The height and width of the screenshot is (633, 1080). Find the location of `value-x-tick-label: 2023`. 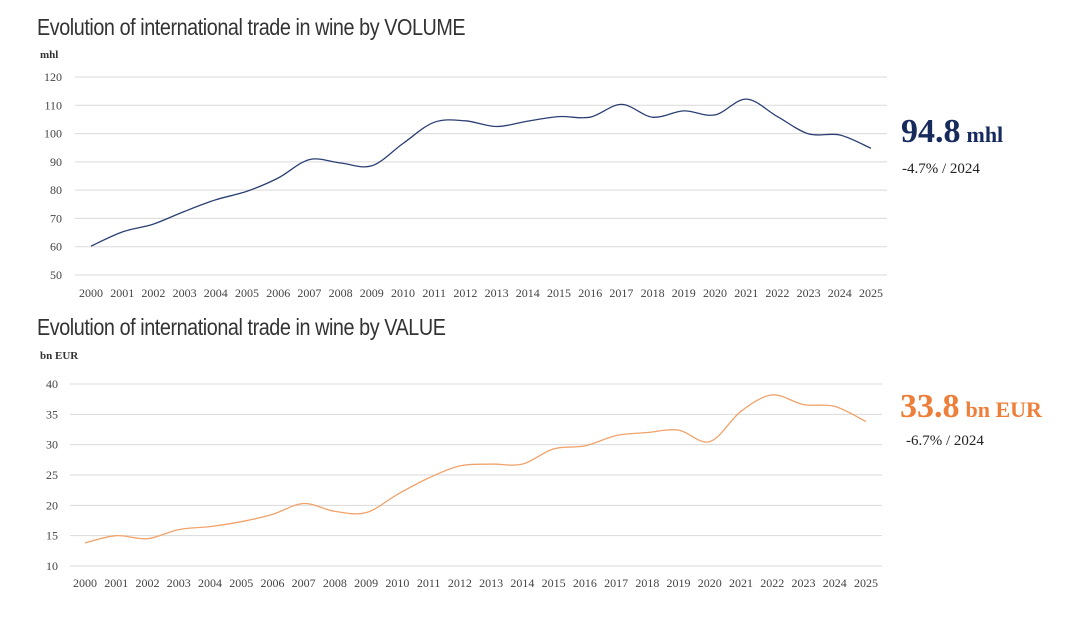

value-x-tick-label: 2023 is located at coordinates (804, 583).